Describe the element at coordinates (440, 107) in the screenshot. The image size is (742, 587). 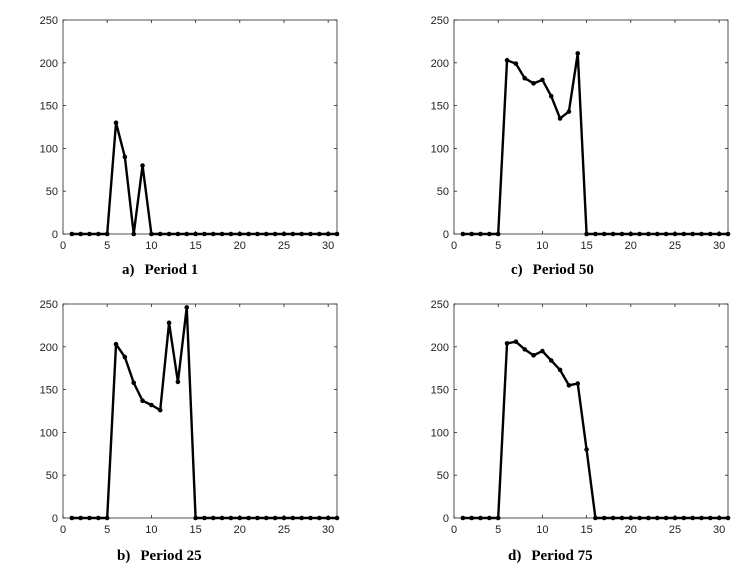
I see `y-tick-label-c: 150` at that location.